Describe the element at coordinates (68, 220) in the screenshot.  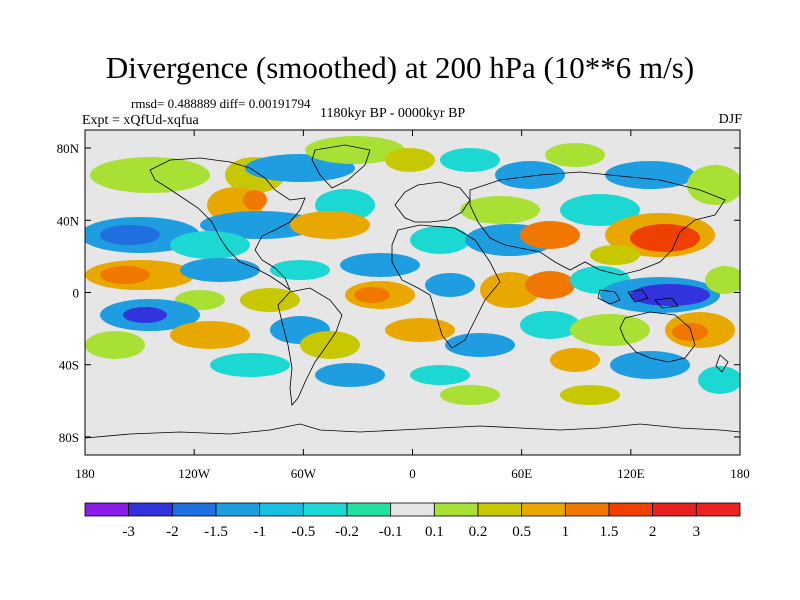
I see `lat-tick-label: 40N` at that location.